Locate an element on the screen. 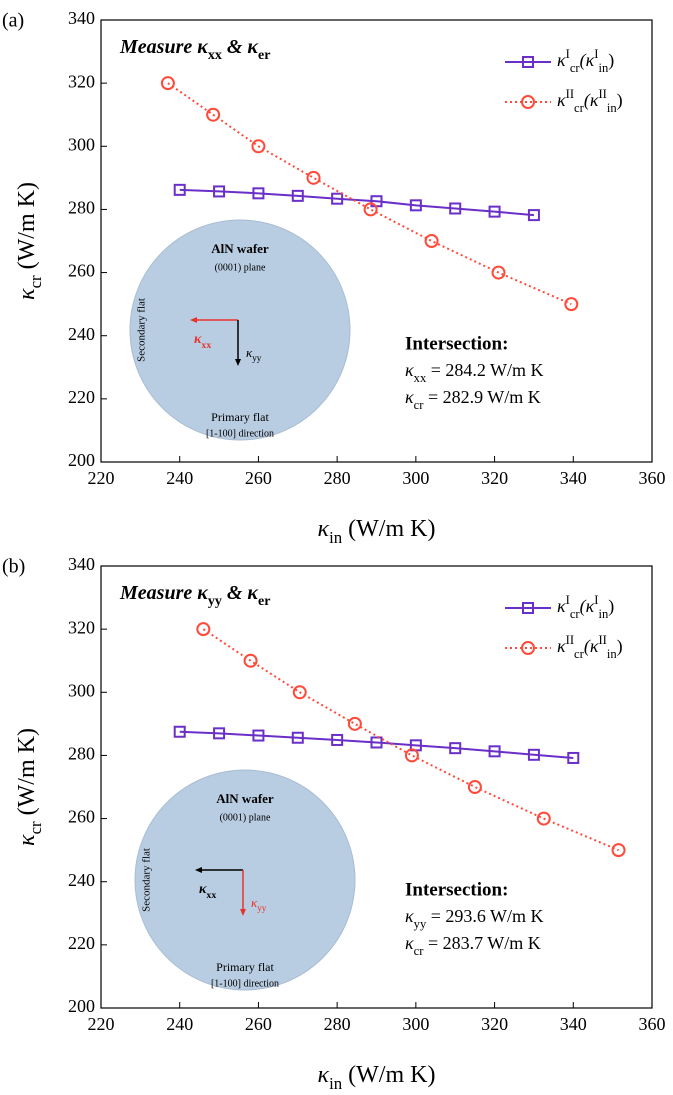 The image size is (673, 1095). x-axis-label: κin (W/m K) is located at coordinates (377, 1078).